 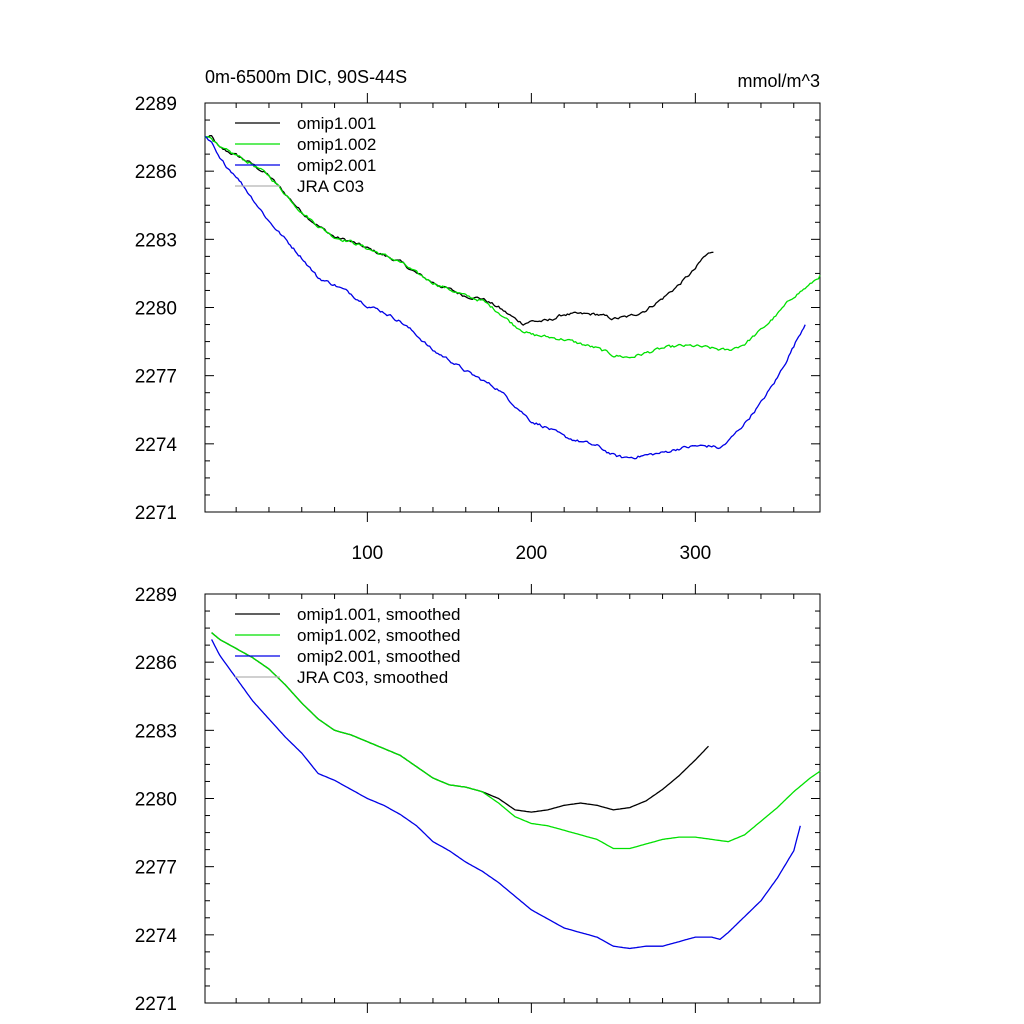 What do you see at coordinates (532, 553) in the screenshot?
I see `x-tick-label: 200` at bounding box center [532, 553].